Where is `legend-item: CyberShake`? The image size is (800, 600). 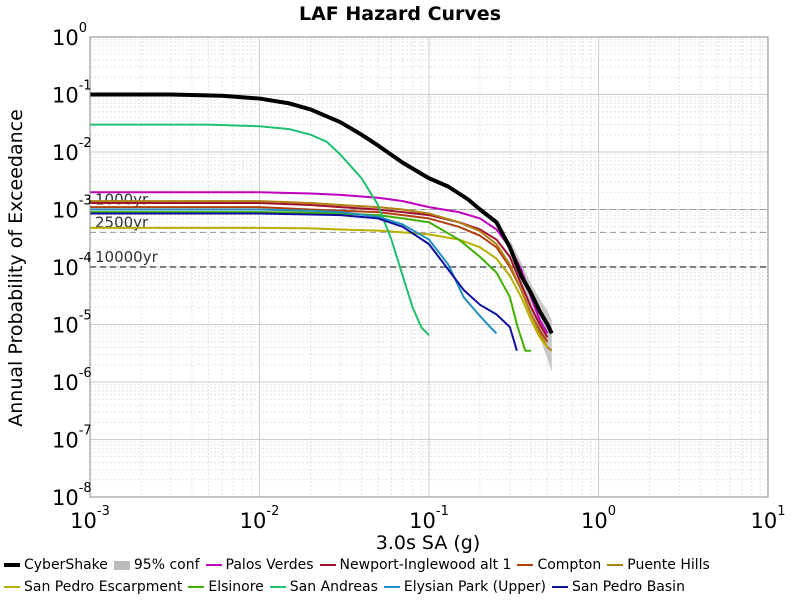
legend-item: CyberShake is located at coordinates (56, 565).